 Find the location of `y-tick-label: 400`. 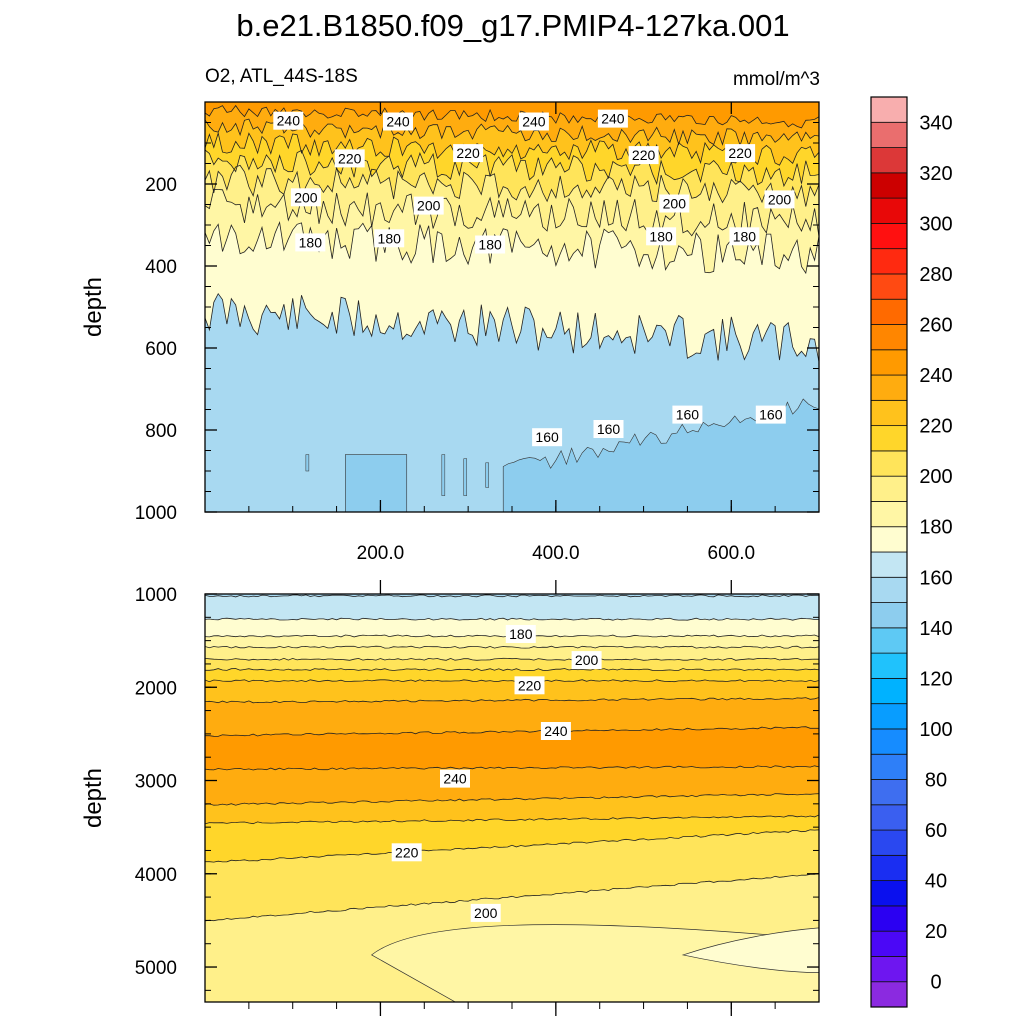

y-tick-label: 400 is located at coordinates (161, 267).